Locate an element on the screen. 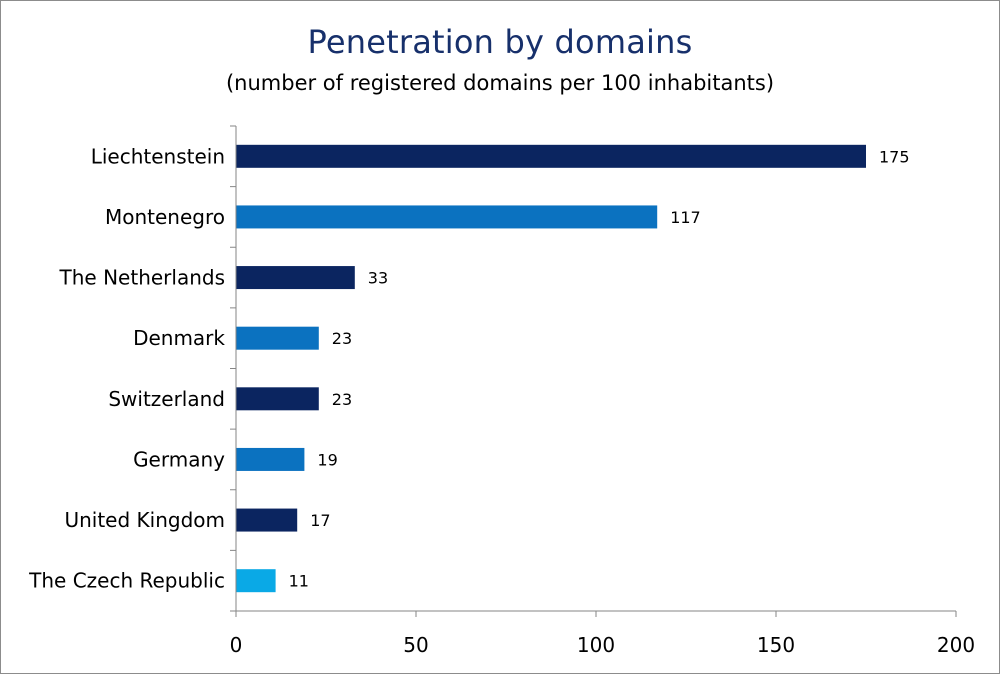 This screenshot has width=1000, height=674. category-label-4: Switzerland is located at coordinates (166, 399).